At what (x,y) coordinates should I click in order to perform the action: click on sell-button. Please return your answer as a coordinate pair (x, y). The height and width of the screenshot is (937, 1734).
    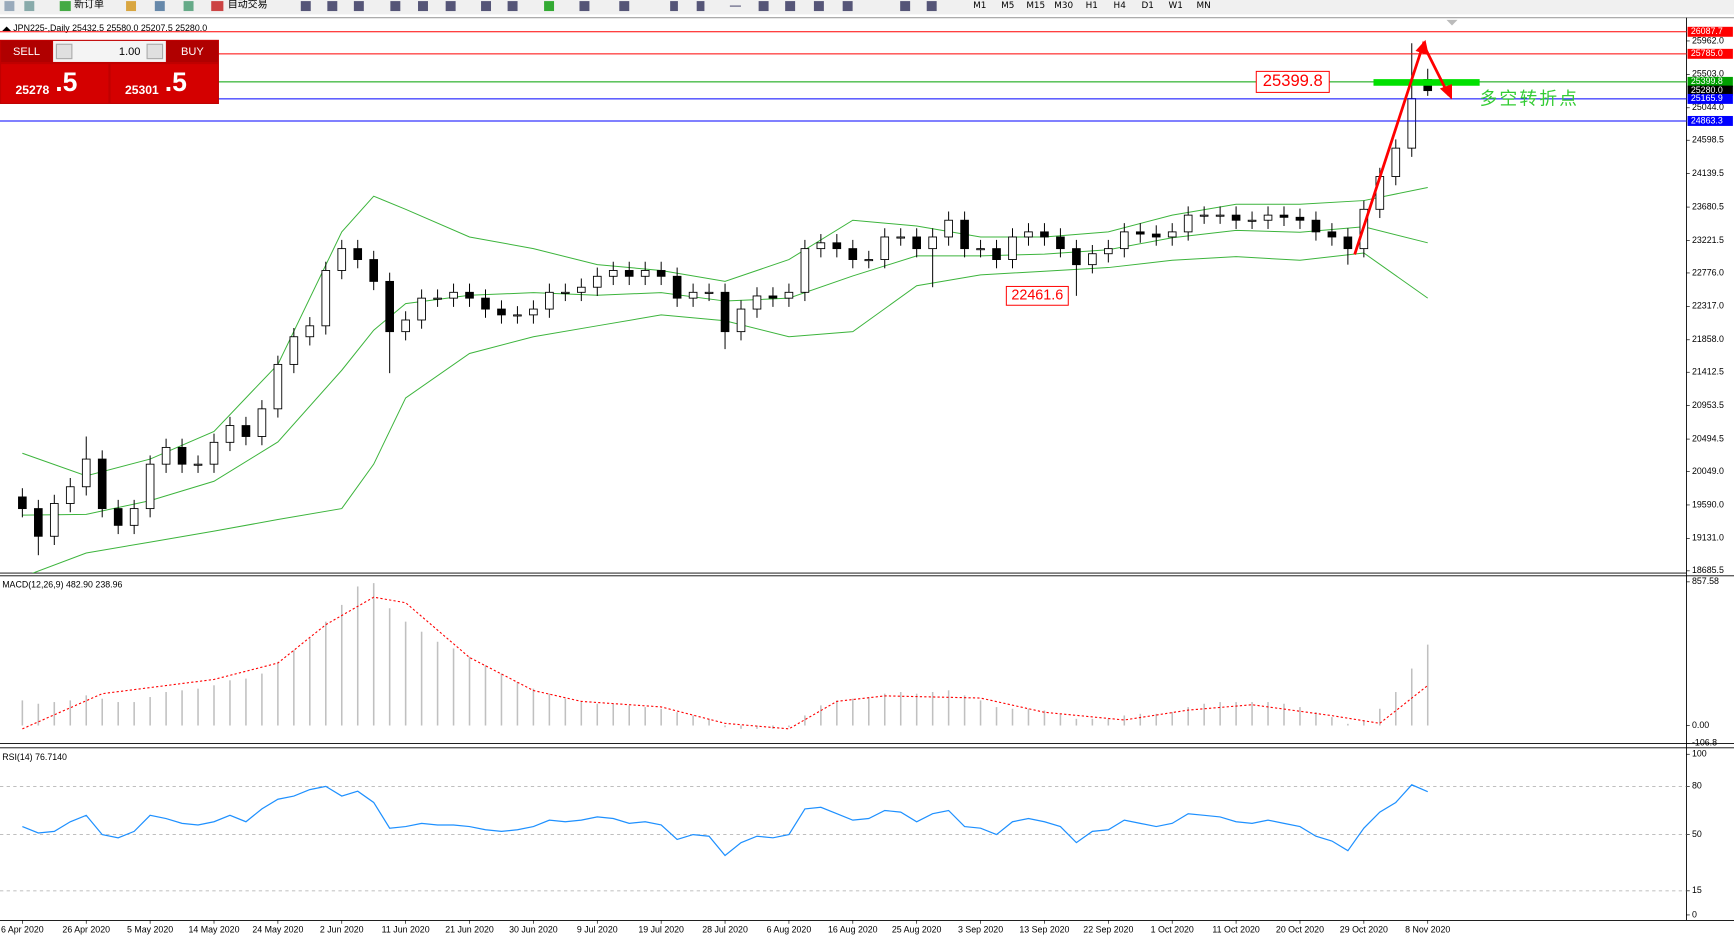
    Looking at the image, I should click on (26, 51).